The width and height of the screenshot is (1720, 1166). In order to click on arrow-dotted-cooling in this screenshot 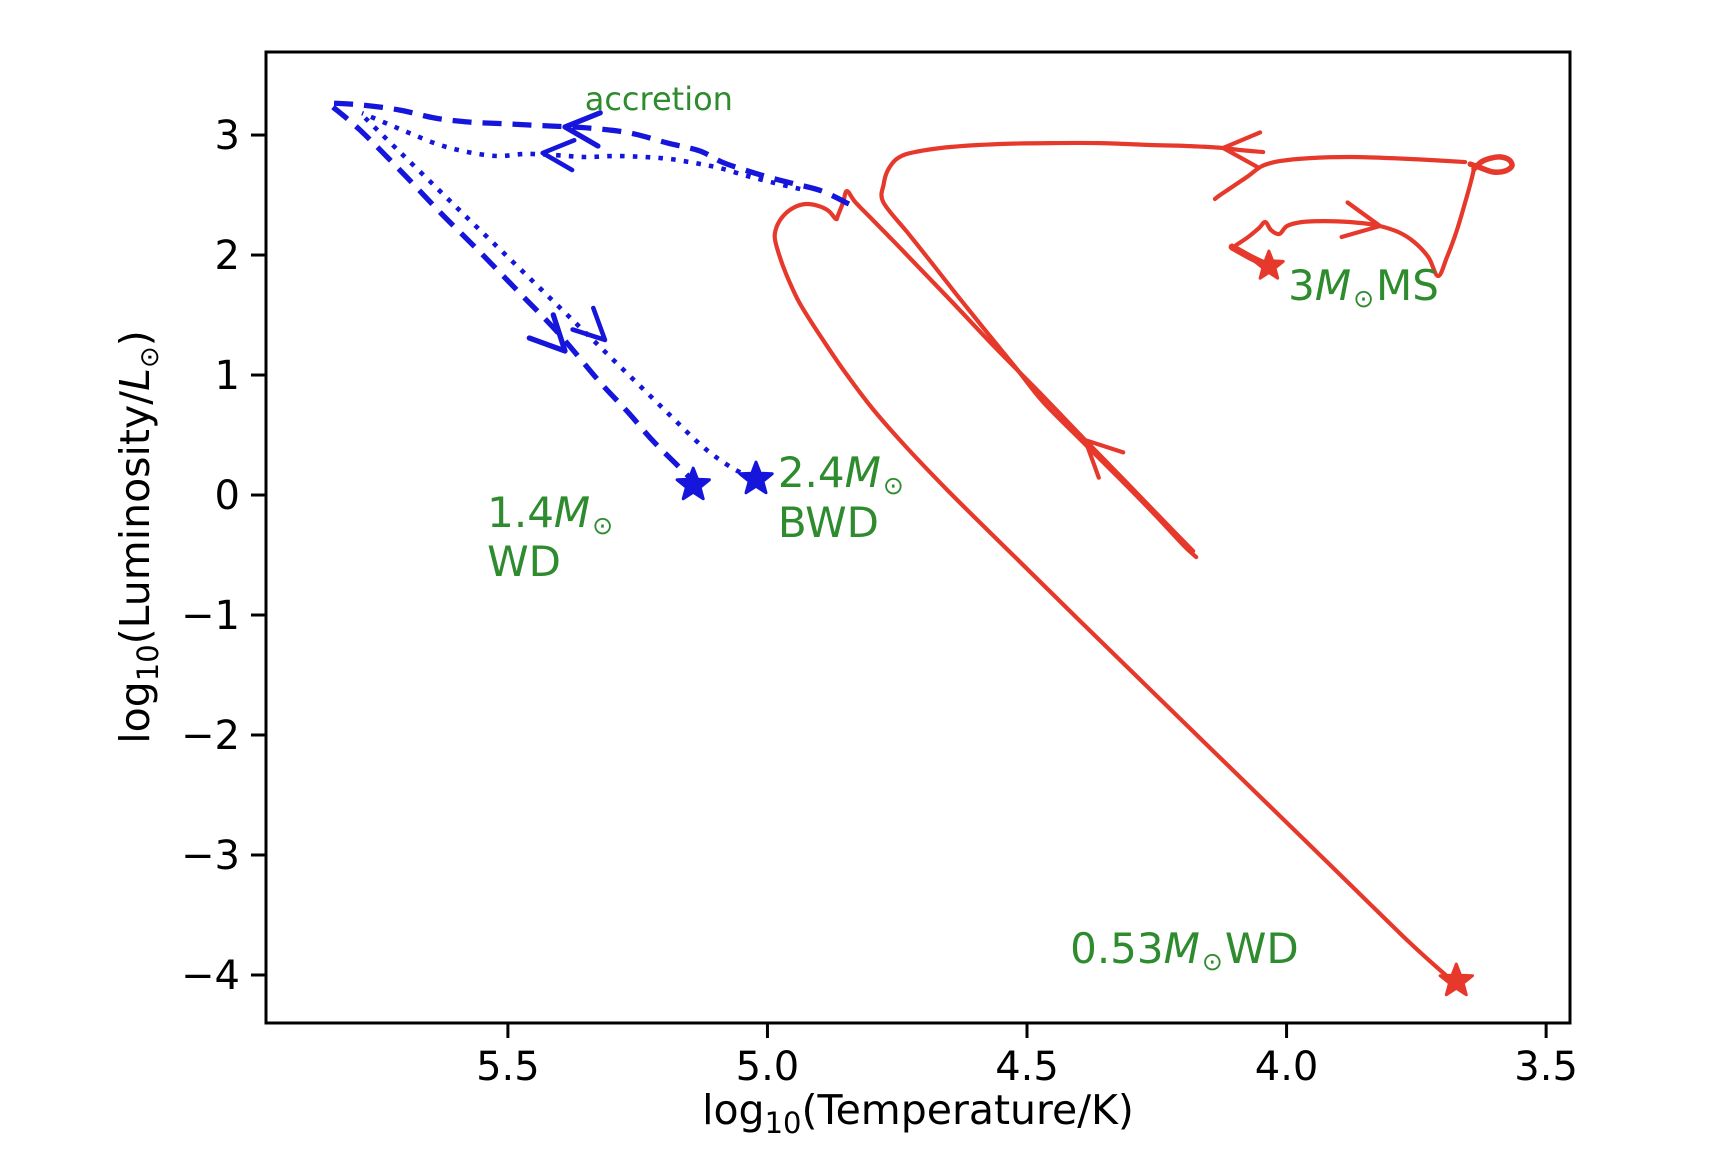, I will do `click(589, 324)`.